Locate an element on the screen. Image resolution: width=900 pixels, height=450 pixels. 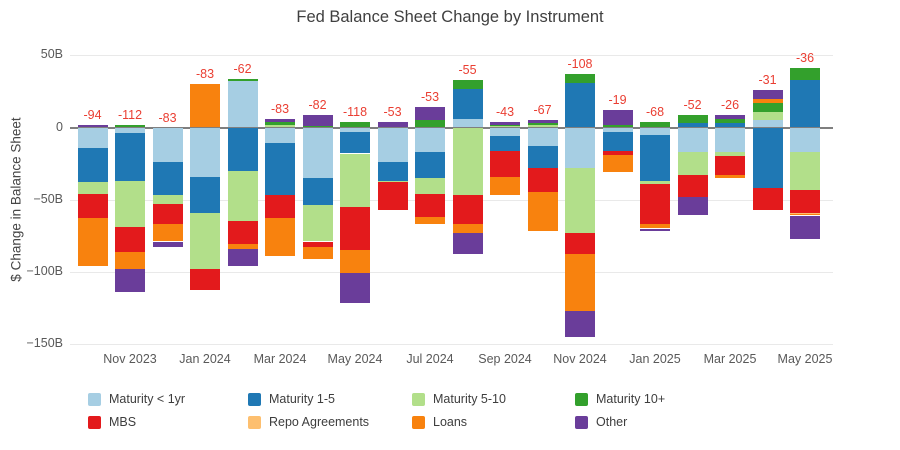
bar-segment-repo-agreements is located at coordinates (805, 213).